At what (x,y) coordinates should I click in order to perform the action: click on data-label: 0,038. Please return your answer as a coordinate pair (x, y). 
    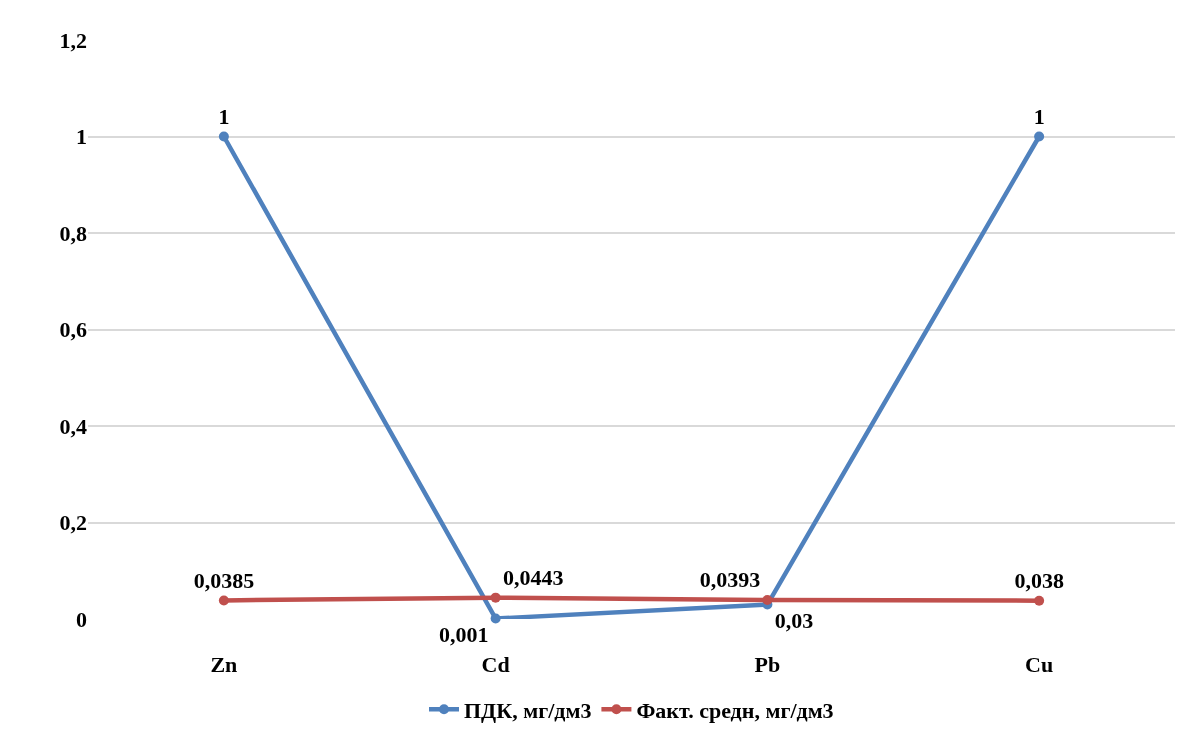
    Looking at the image, I should click on (1039, 580).